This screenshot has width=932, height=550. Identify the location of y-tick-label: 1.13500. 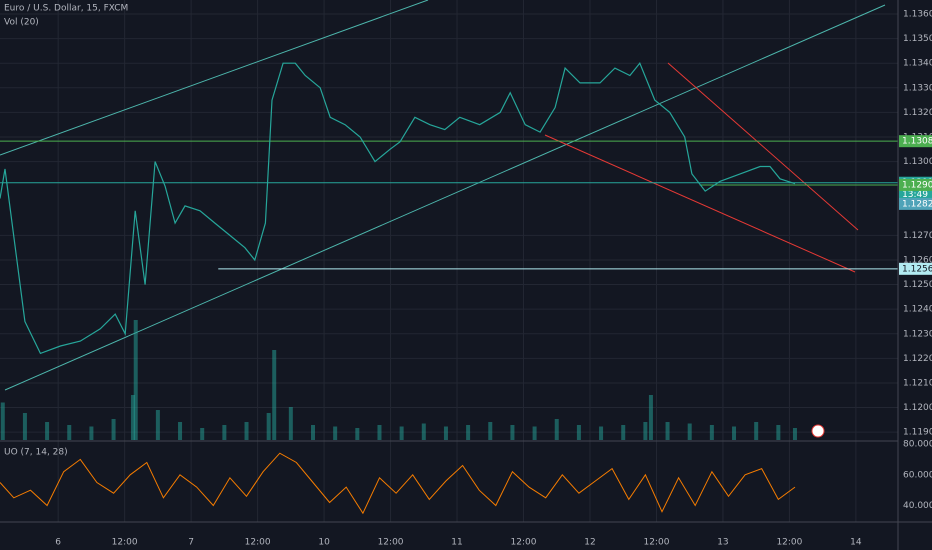
(917, 39).